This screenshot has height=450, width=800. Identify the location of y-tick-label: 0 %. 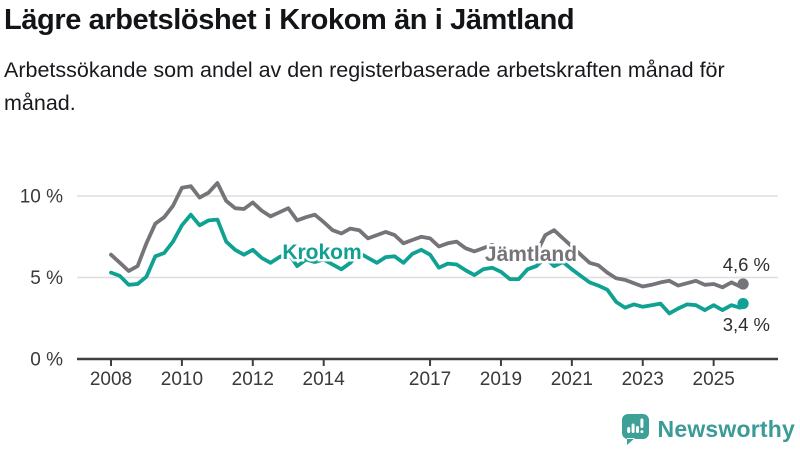
(46, 360).